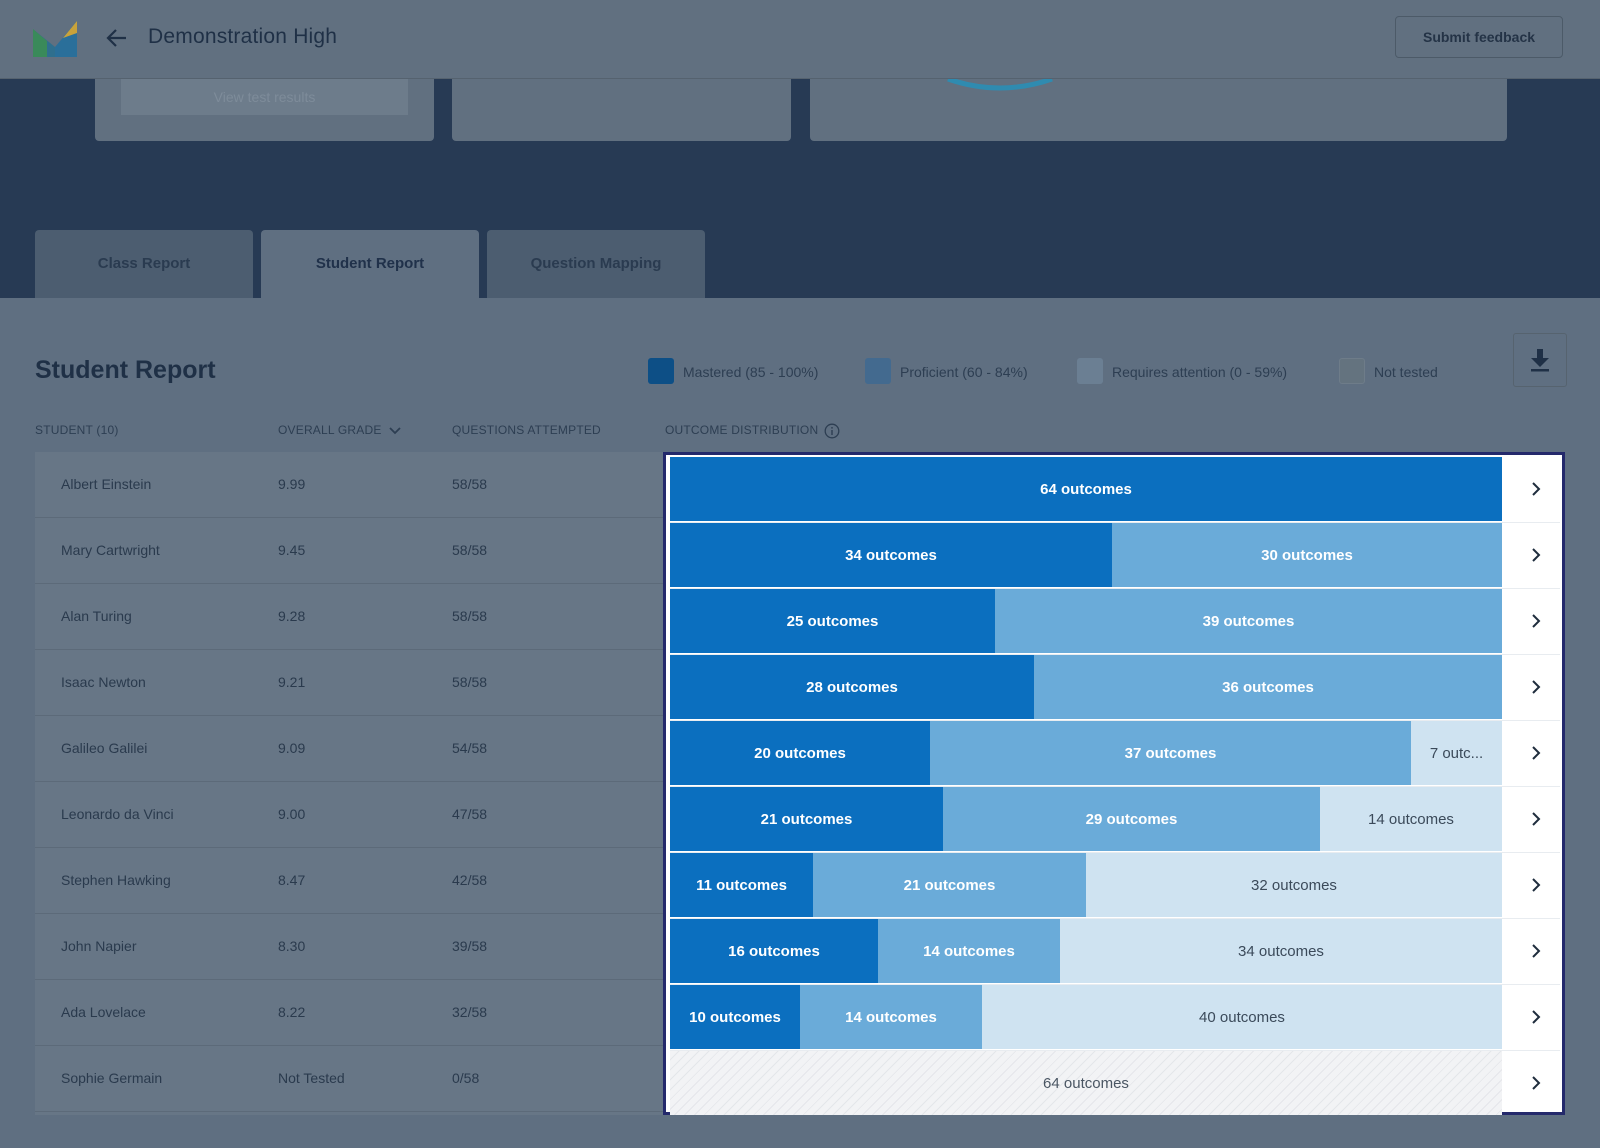 This screenshot has height=1148, width=1600. I want to click on column-header-student: STUDENT (10), so click(77, 430).